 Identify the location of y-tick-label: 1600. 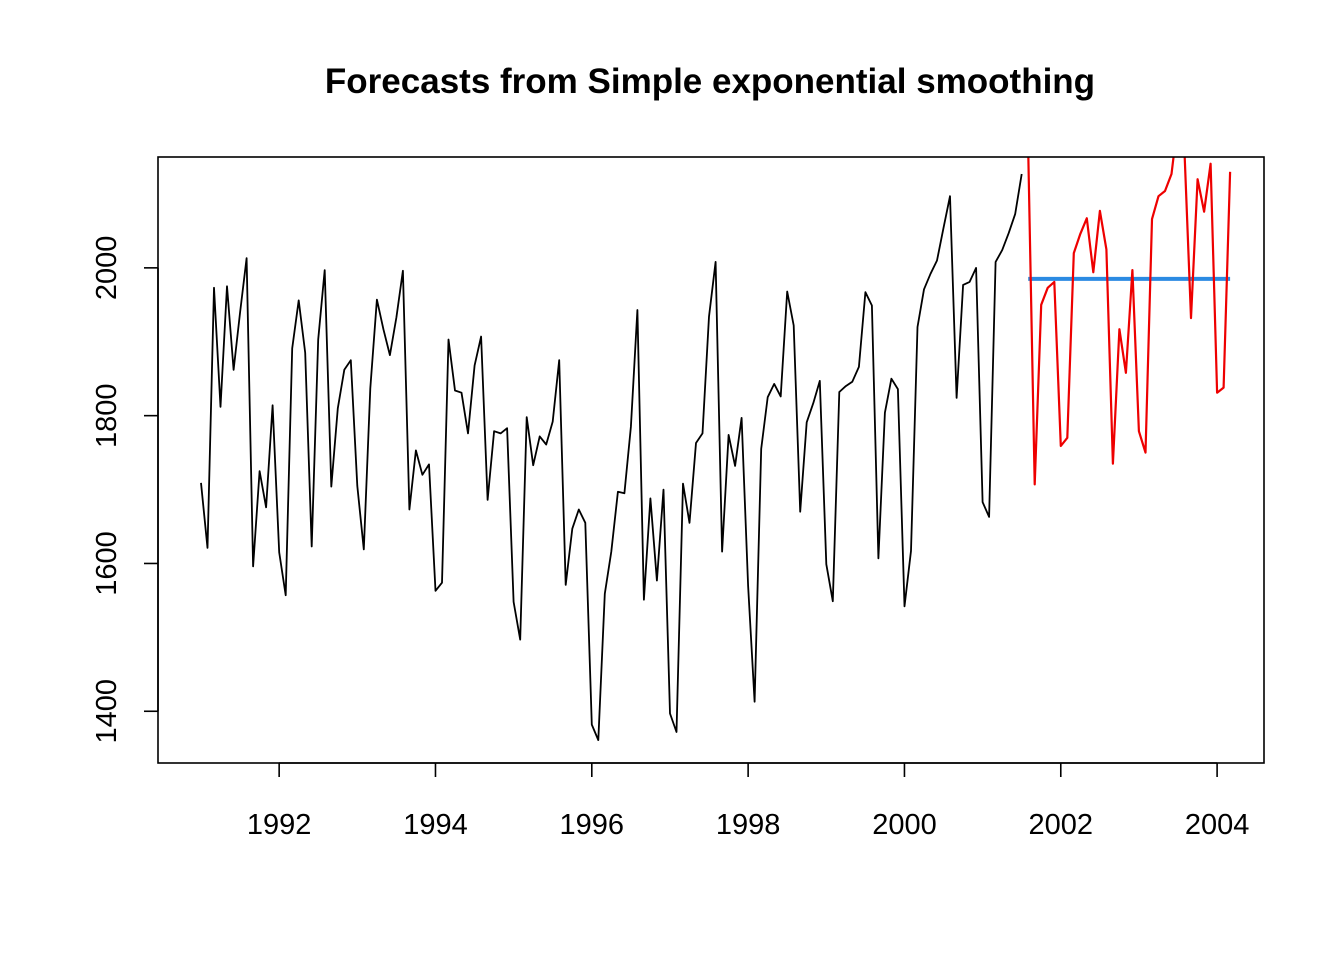
(107, 563).